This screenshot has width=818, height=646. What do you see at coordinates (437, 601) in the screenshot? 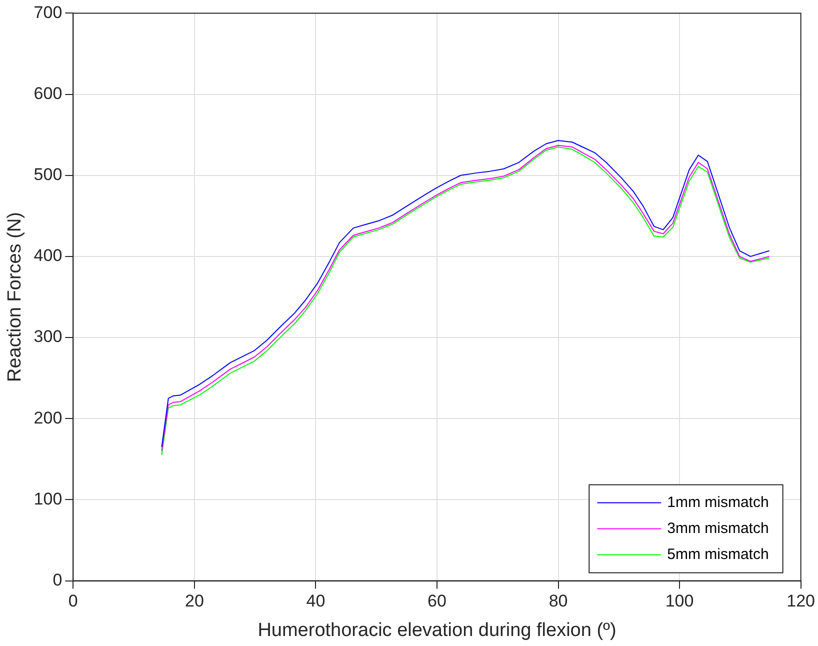
I see `x-tick-label: 60` at bounding box center [437, 601].